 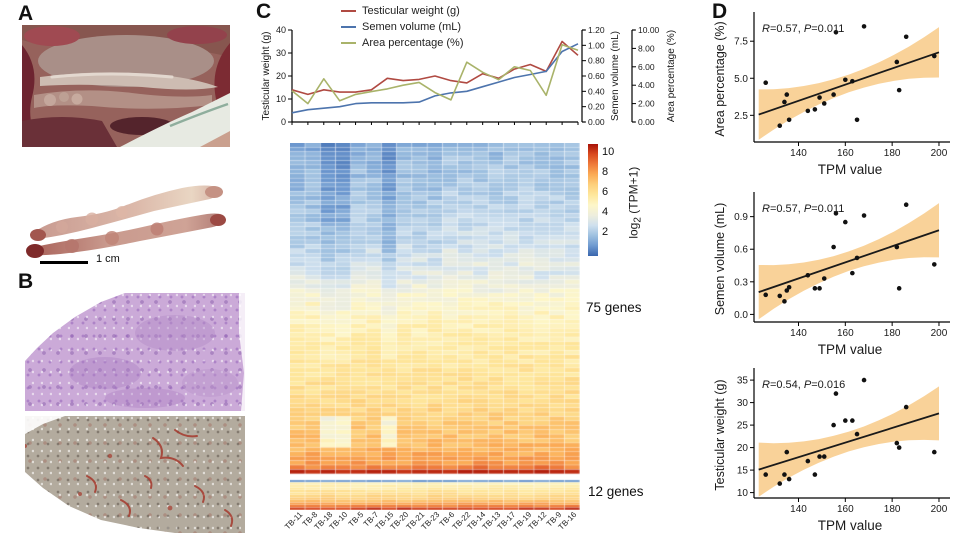 I want to click on svg-text: 2.5, so click(x=741, y=116).